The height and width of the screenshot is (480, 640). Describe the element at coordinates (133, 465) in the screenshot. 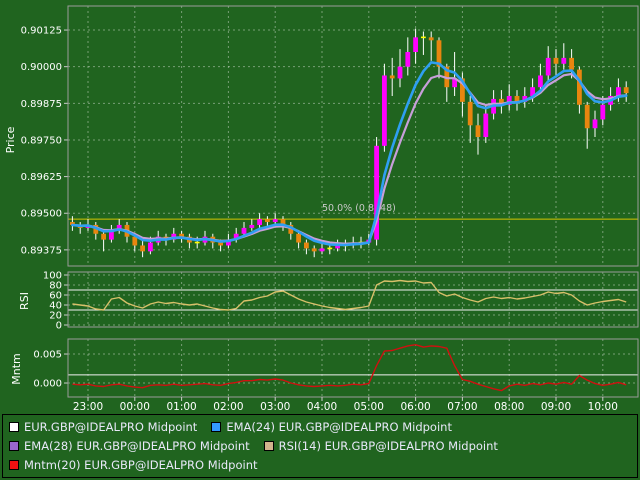

I see `legend-item-mntm: Mntm(20) EUR.GBP@IDEALPRO Midpoint` at that location.